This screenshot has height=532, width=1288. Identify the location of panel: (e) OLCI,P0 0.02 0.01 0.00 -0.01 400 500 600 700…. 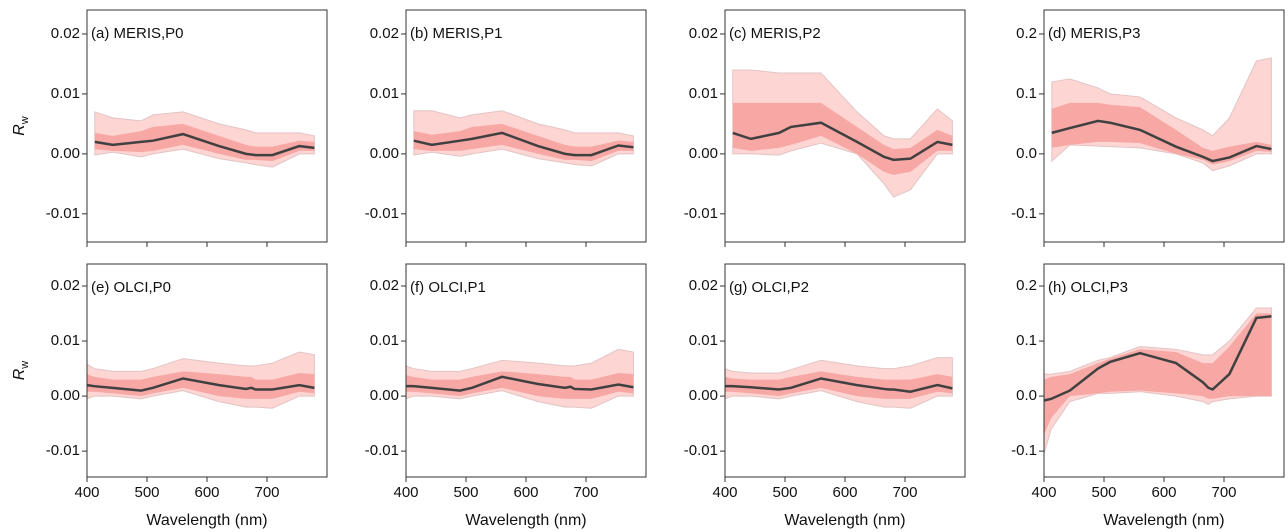
(169, 396).